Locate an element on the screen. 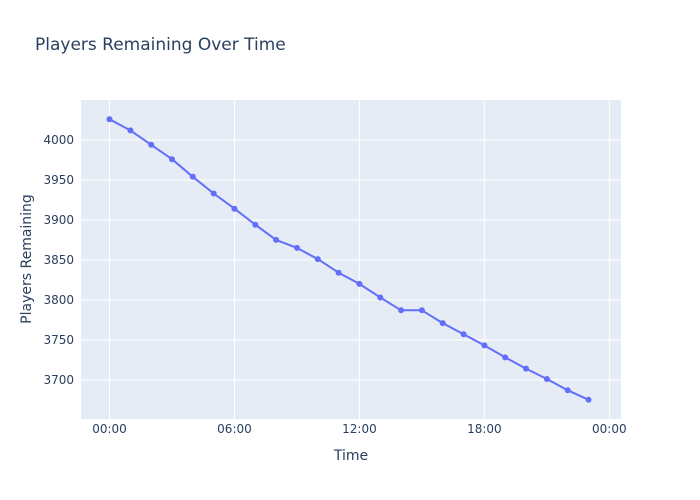 This screenshot has height=500, width=700. y-axis-title: Players Remaining is located at coordinates (27, 259).